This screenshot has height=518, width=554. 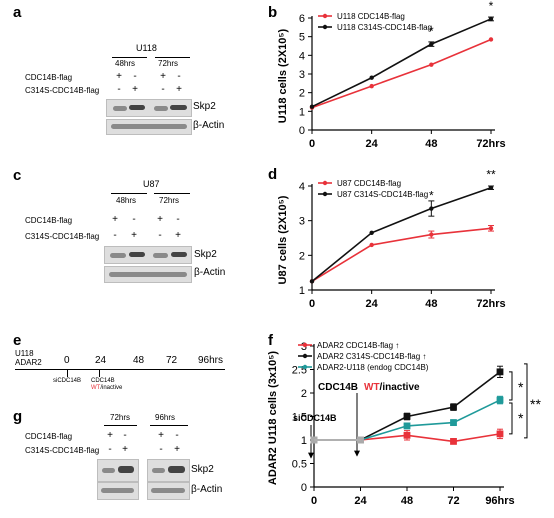 I want to click on chart-d-x-tick-label: 72hrs, so click(x=490, y=304).